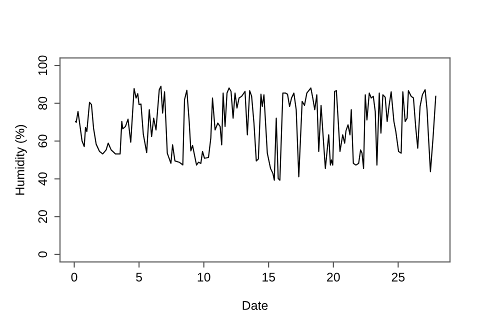 This screenshot has height=335, width=480. Describe the element at coordinates (204, 277) in the screenshot. I see `x-tick-label: 10` at that location.